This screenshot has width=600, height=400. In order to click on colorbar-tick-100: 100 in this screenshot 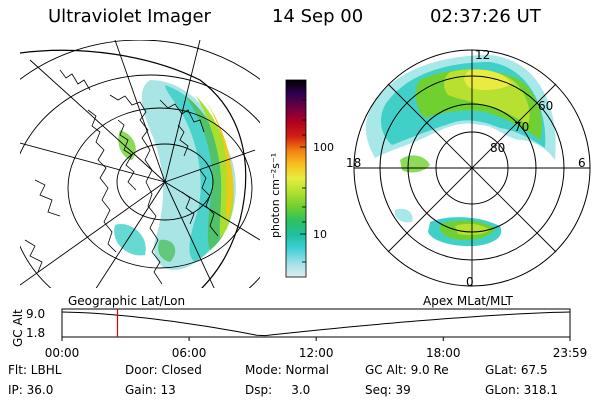, I will do `click(323, 147)`.